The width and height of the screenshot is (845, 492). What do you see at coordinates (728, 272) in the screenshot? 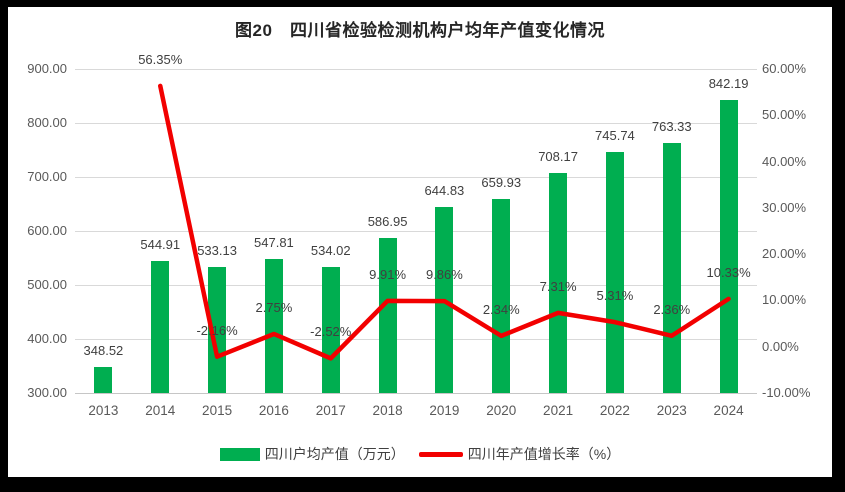
I see `line-data-label: 10.33%` at bounding box center [728, 272].